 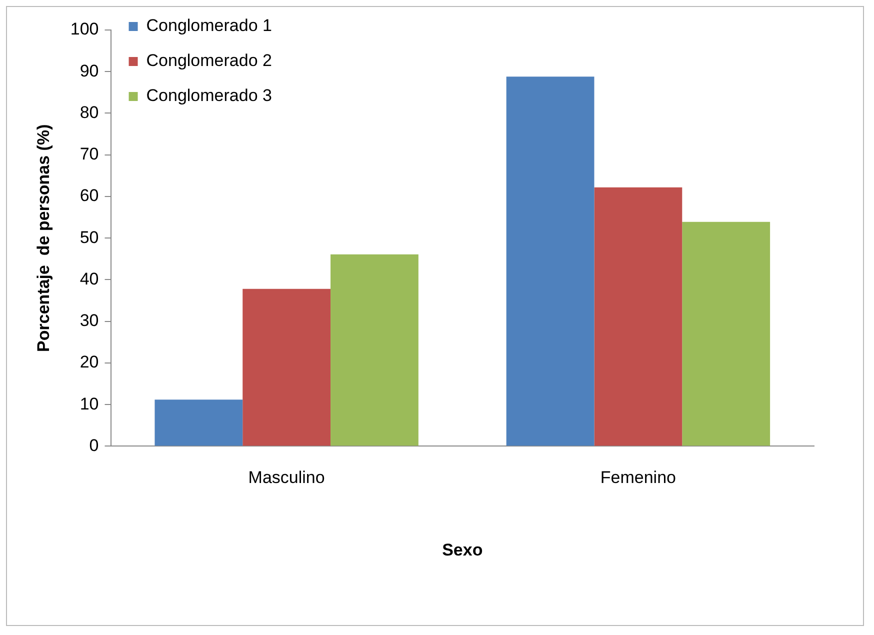 I want to click on y-tick-label: 50, so click(x=89, y=237).